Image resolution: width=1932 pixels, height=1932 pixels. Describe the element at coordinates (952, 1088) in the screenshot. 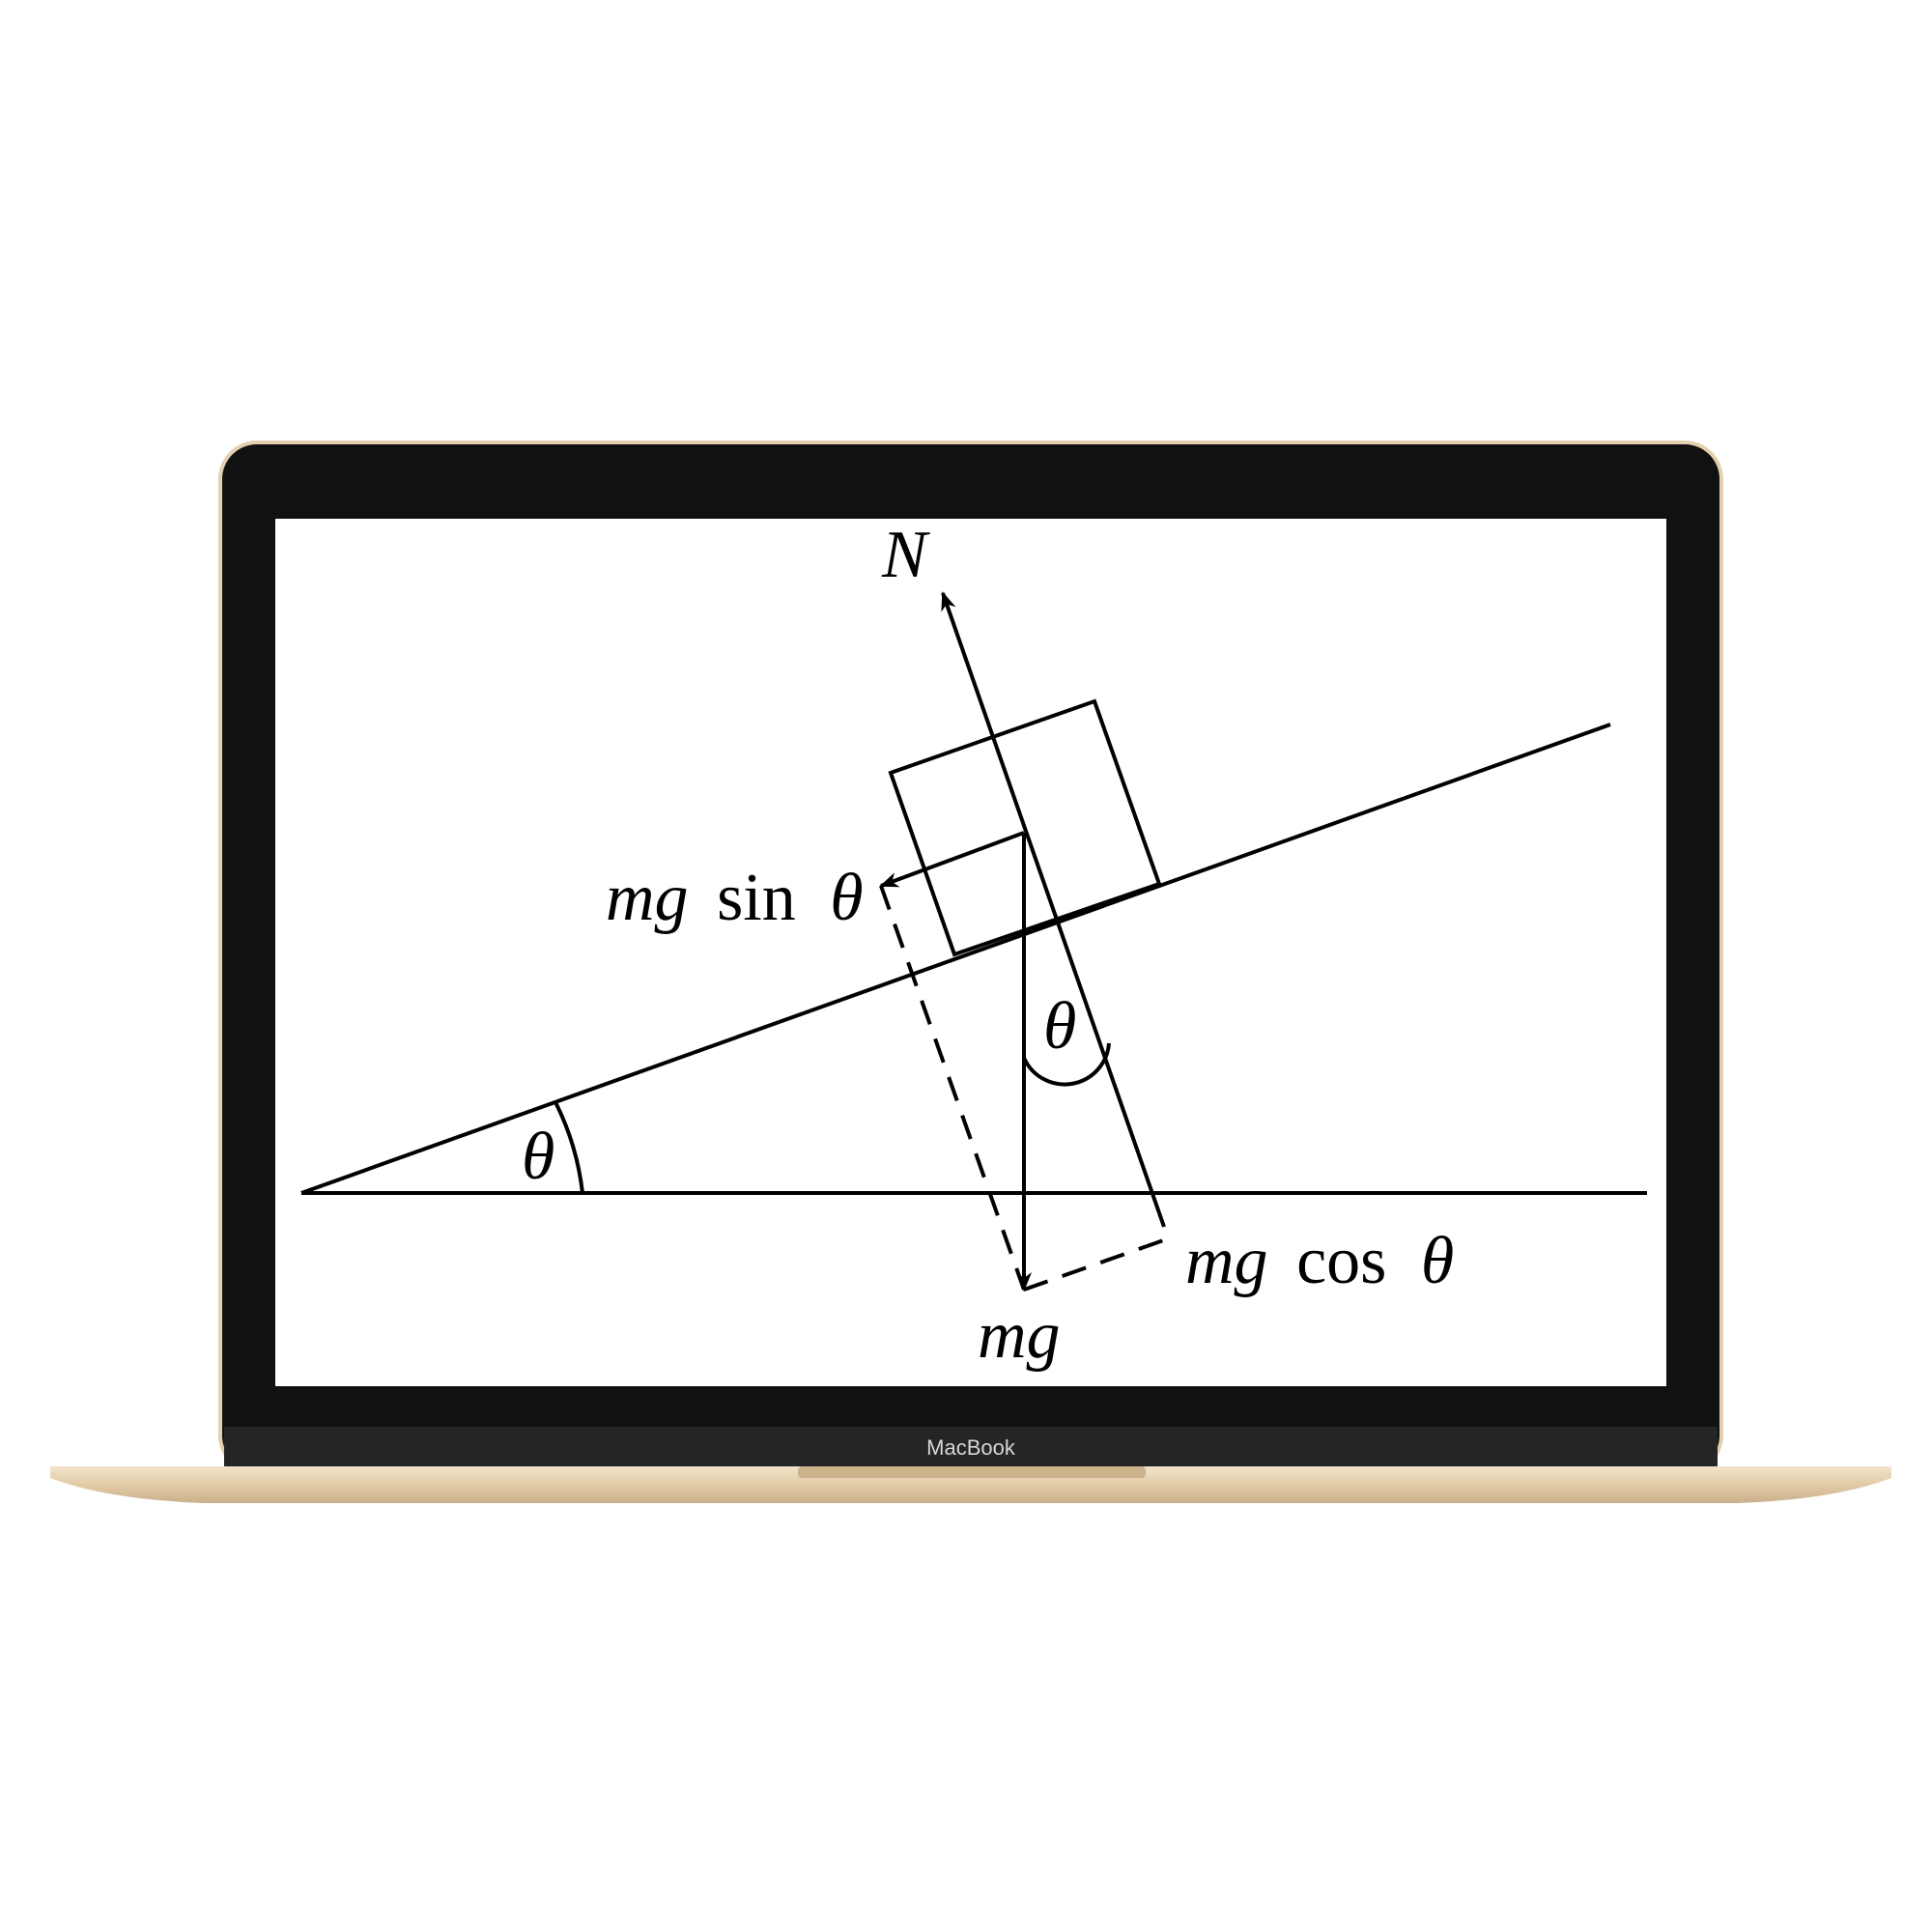

I see `dashed-to-weight` at that location.